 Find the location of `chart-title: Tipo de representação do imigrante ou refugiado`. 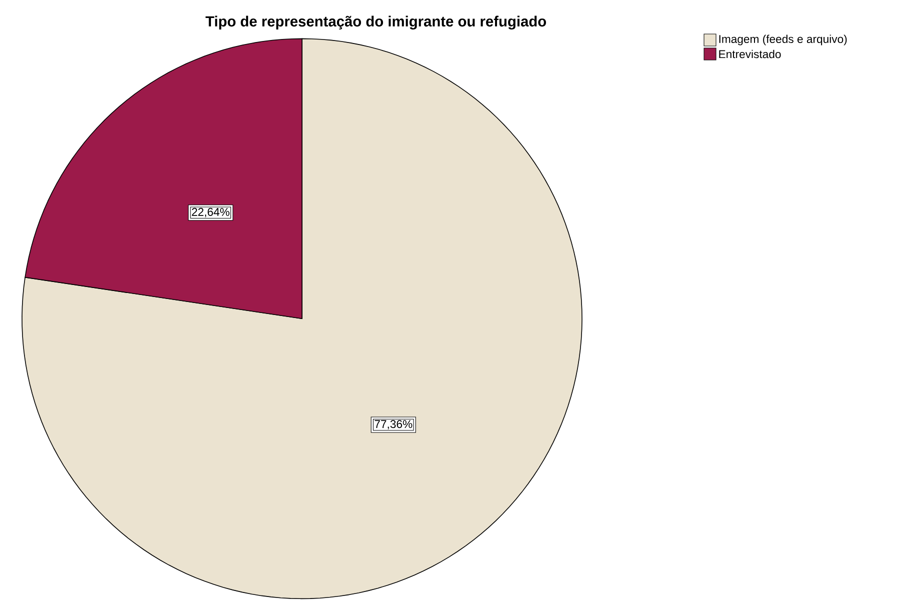

chart-title: Tipo de representação do imigrante ou refugiado is located at coordinates (376, 23).